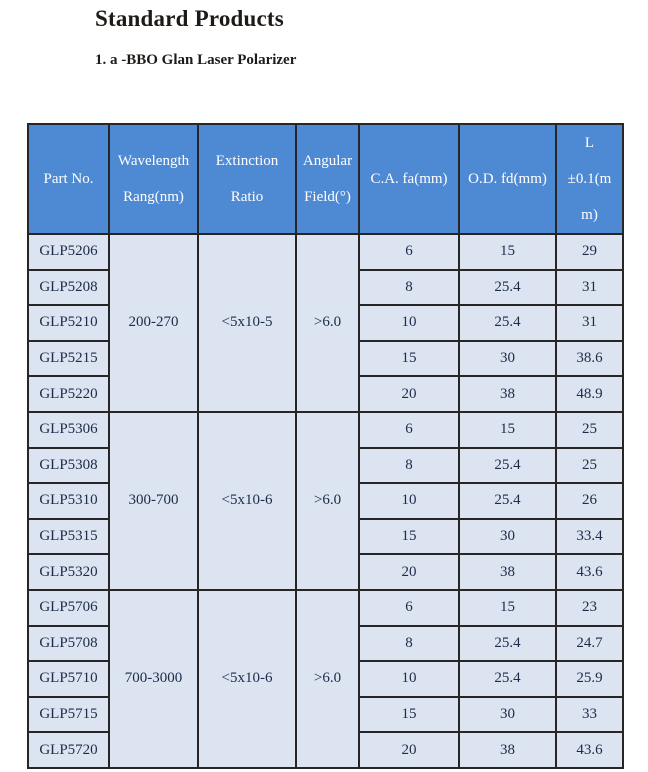 Image resolution: width=648 pixels, height=772 pixels. What do you see at coordinates (589, 714) in the screenshot?
I see `l-cell: 33` at bounding box center [589, 714].